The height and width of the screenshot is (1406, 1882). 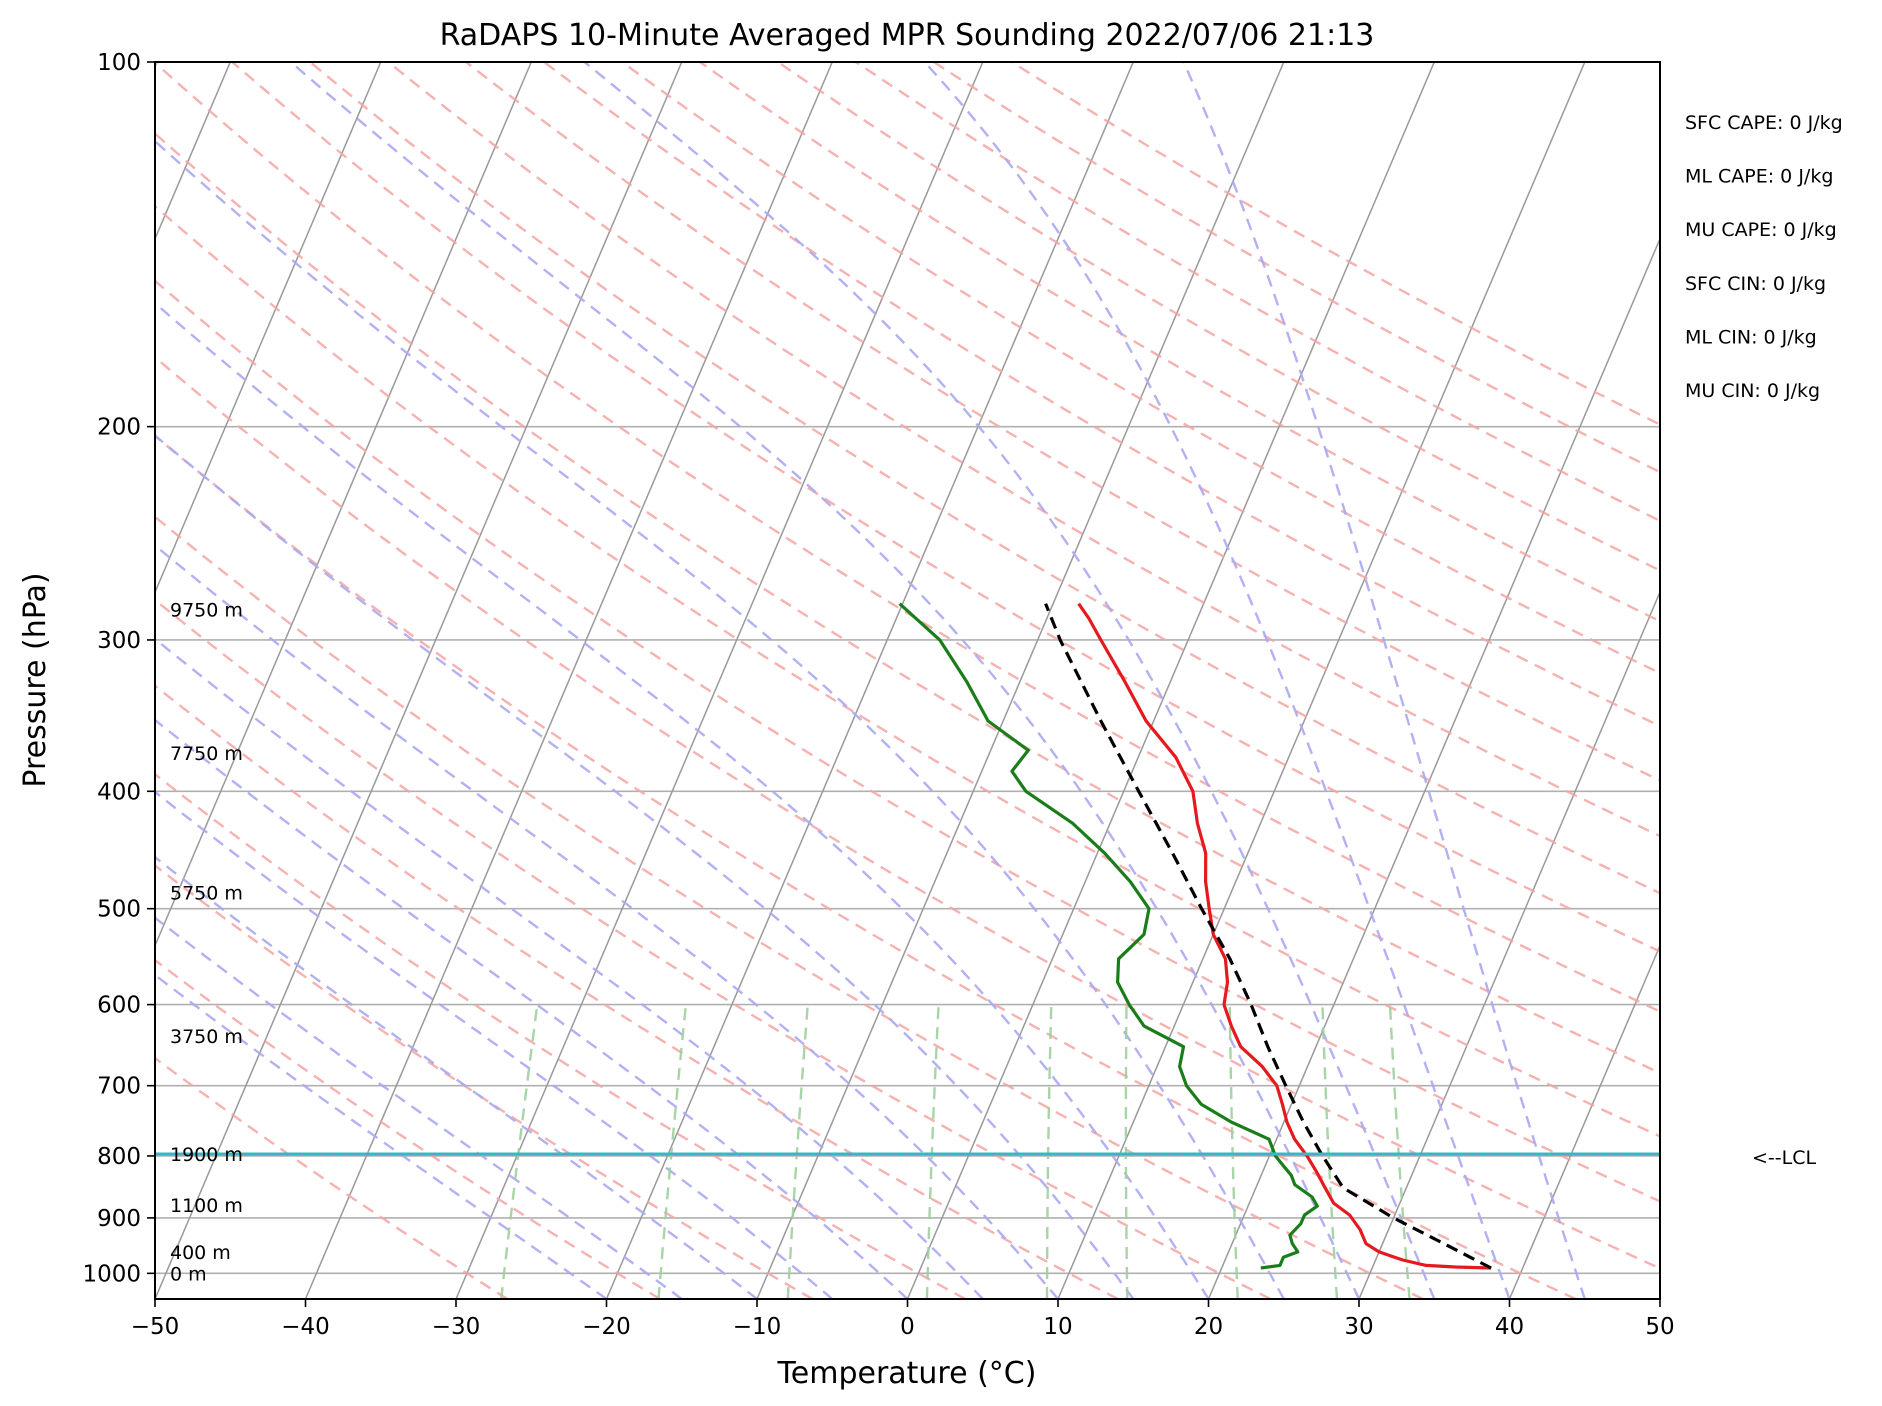 What do you see at coordinates (206, 1155) in the screenshot?
I see `height-label: 1900 m` at bounding box center [206, 1155].